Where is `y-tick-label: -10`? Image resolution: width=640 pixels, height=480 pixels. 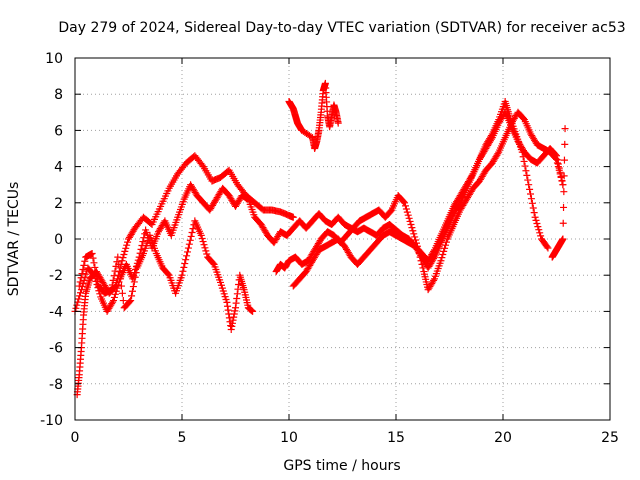
y-tick-label: -10 is located at coordinates (51, 421).